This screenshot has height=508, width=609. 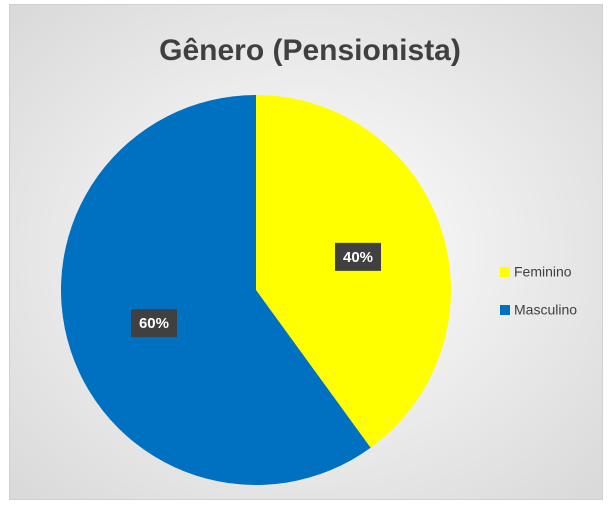 What do you see at coordinates (543, 272) in the screenshot?
I see `legend-label: Feminino` at bounding box center [543, 272].